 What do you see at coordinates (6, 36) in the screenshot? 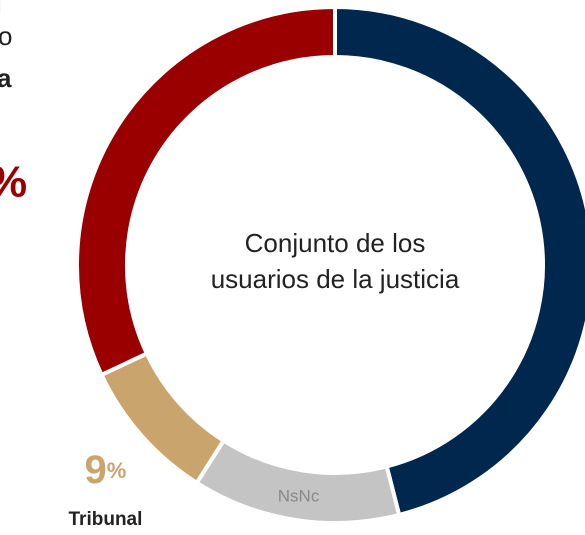
I see `side-text: o` at bounding box center [6, 36].